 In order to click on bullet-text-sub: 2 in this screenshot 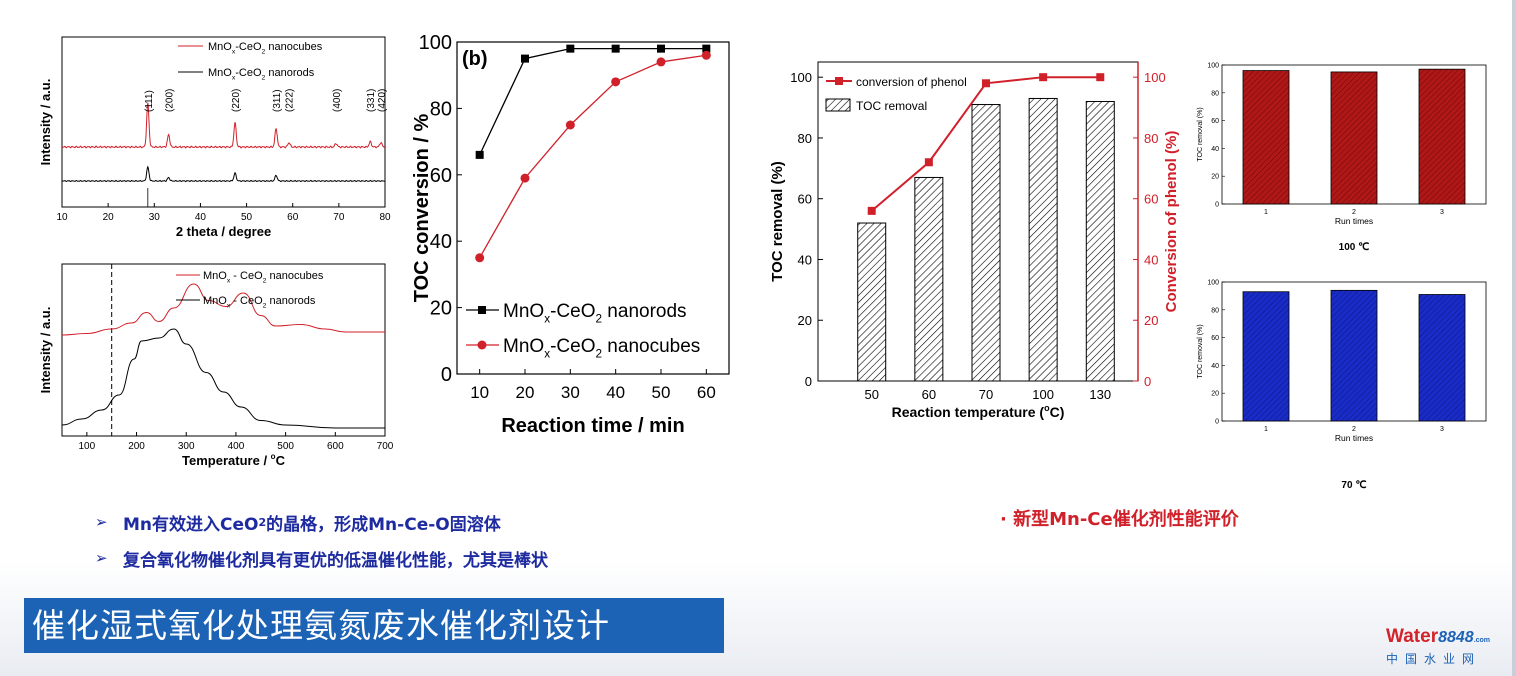, I will do `click(262, 522)`.